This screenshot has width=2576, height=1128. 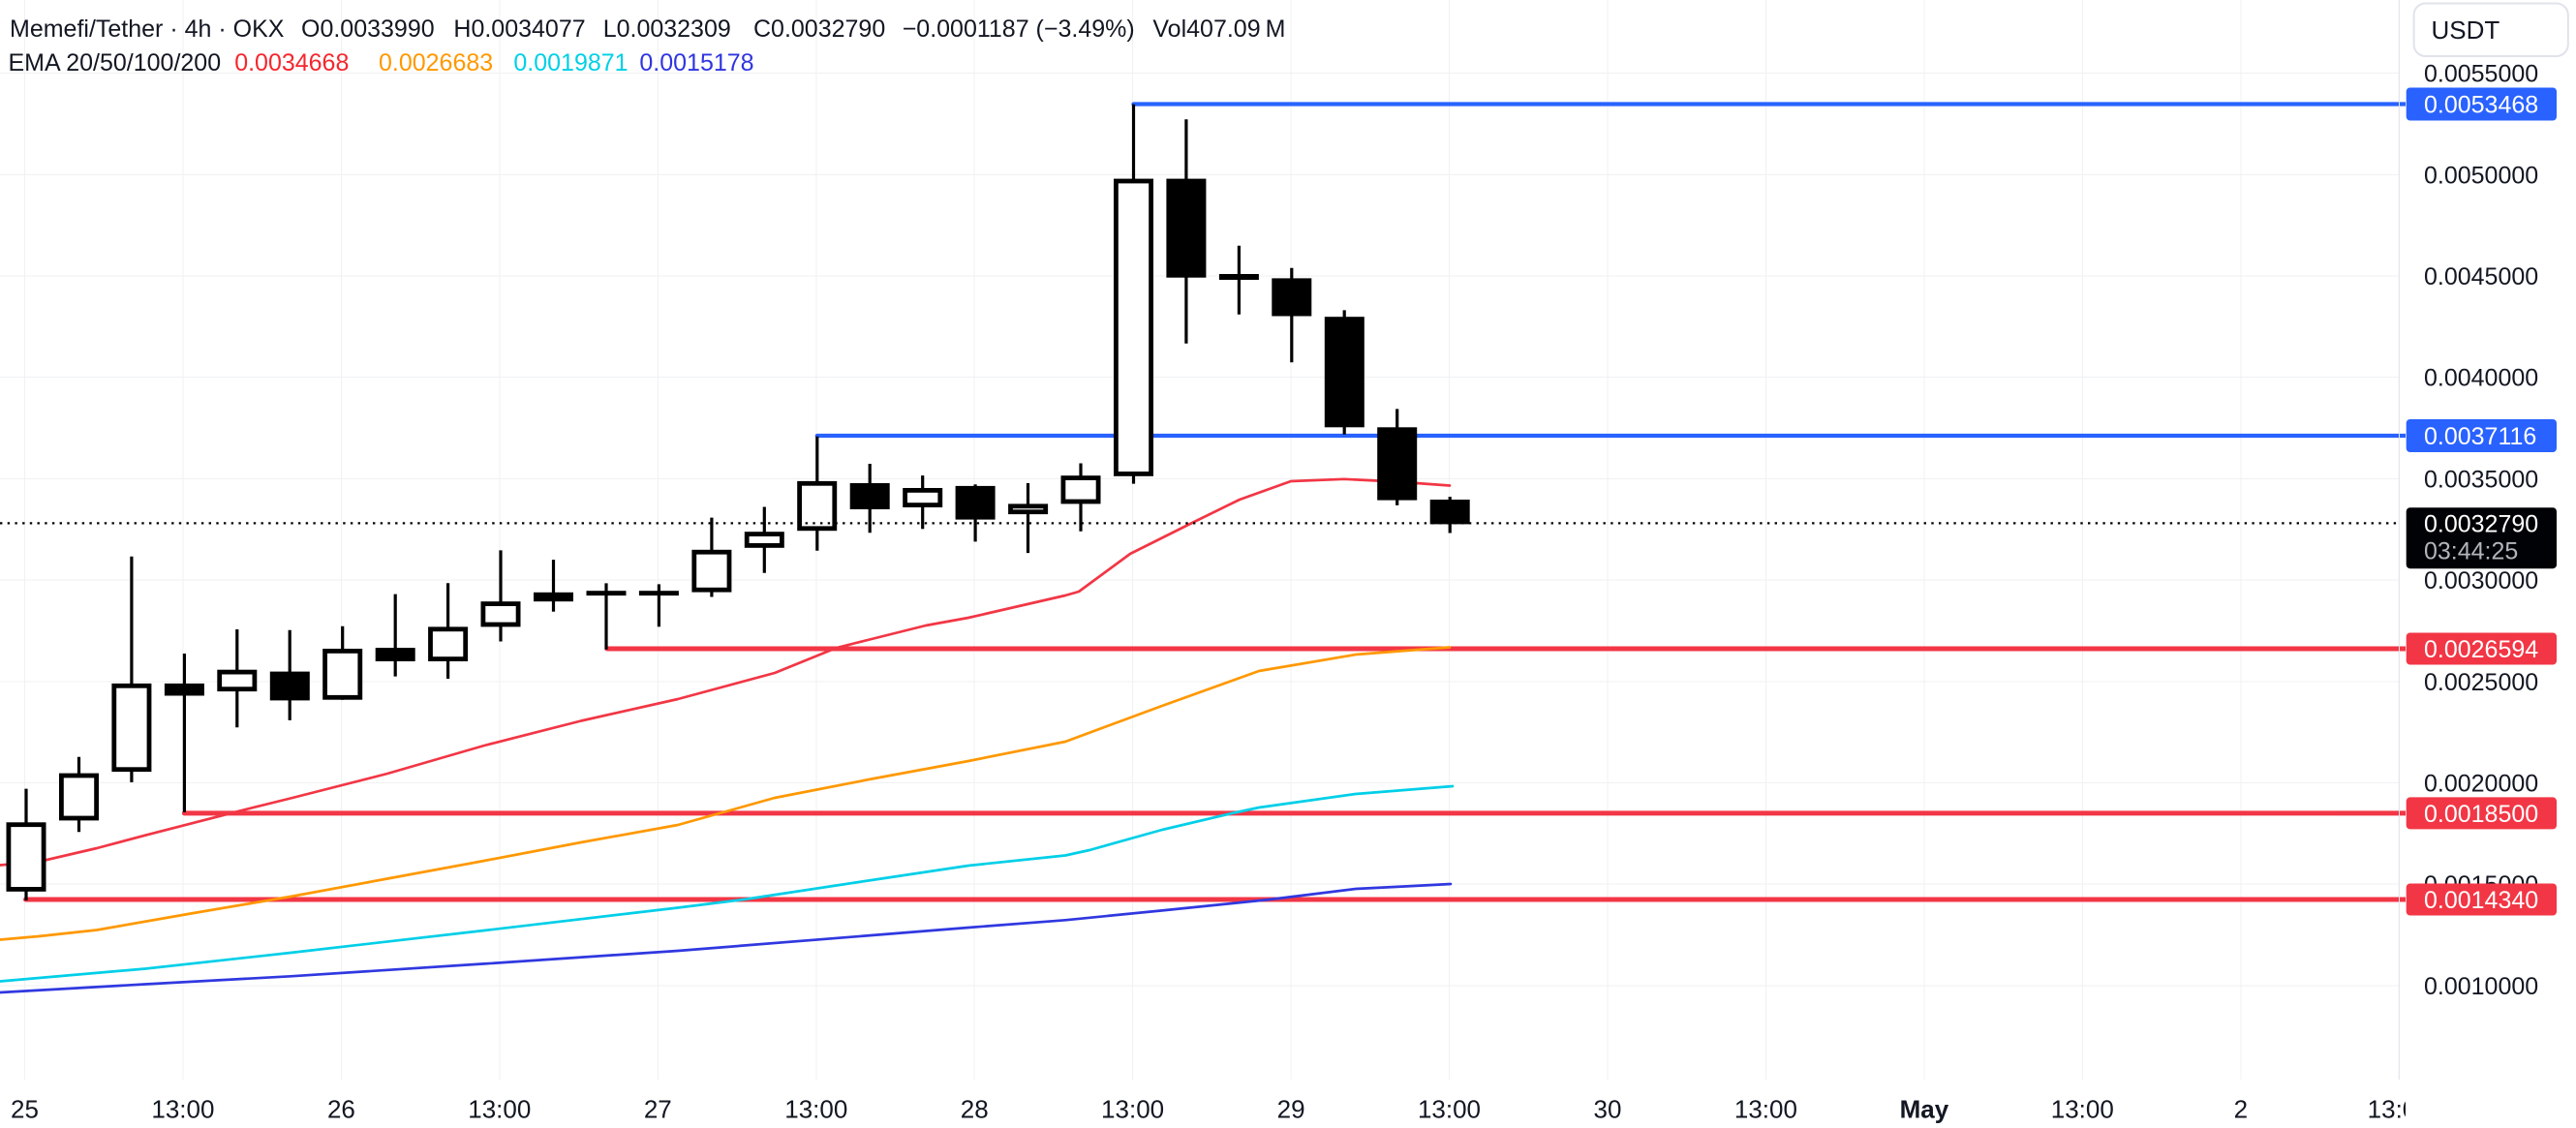 What do you see at coordinates (2466, 30) in the screenshot?
I see `svg-text: USDT` at bounding box center [2466, 30].